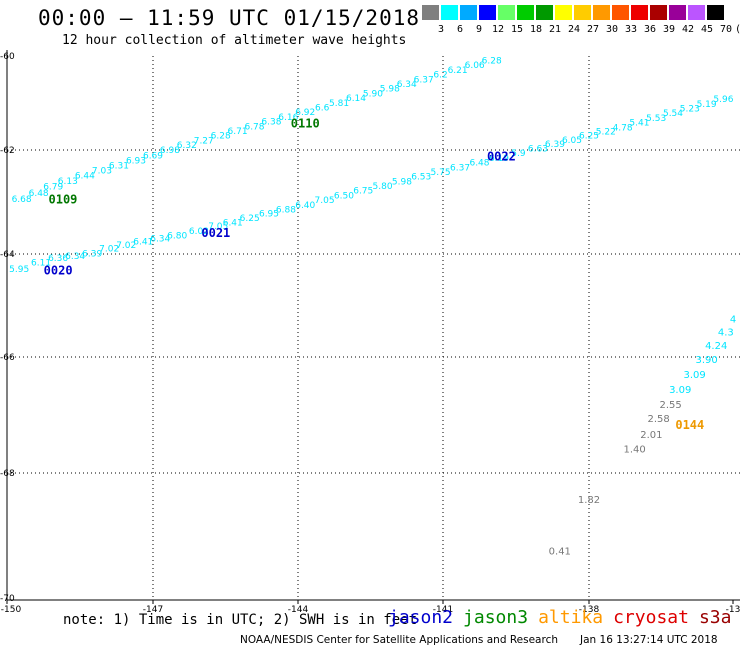  I want to click on swh-value: 1.40, so click(634, 450).